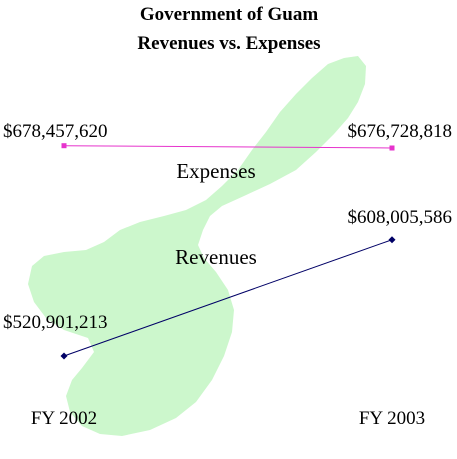 The image size is (457, 459). Describe the element at coordinates (228, 43) in the screenshot. I see `chart-subtitle: Revenues vs. Expenses` at that location.